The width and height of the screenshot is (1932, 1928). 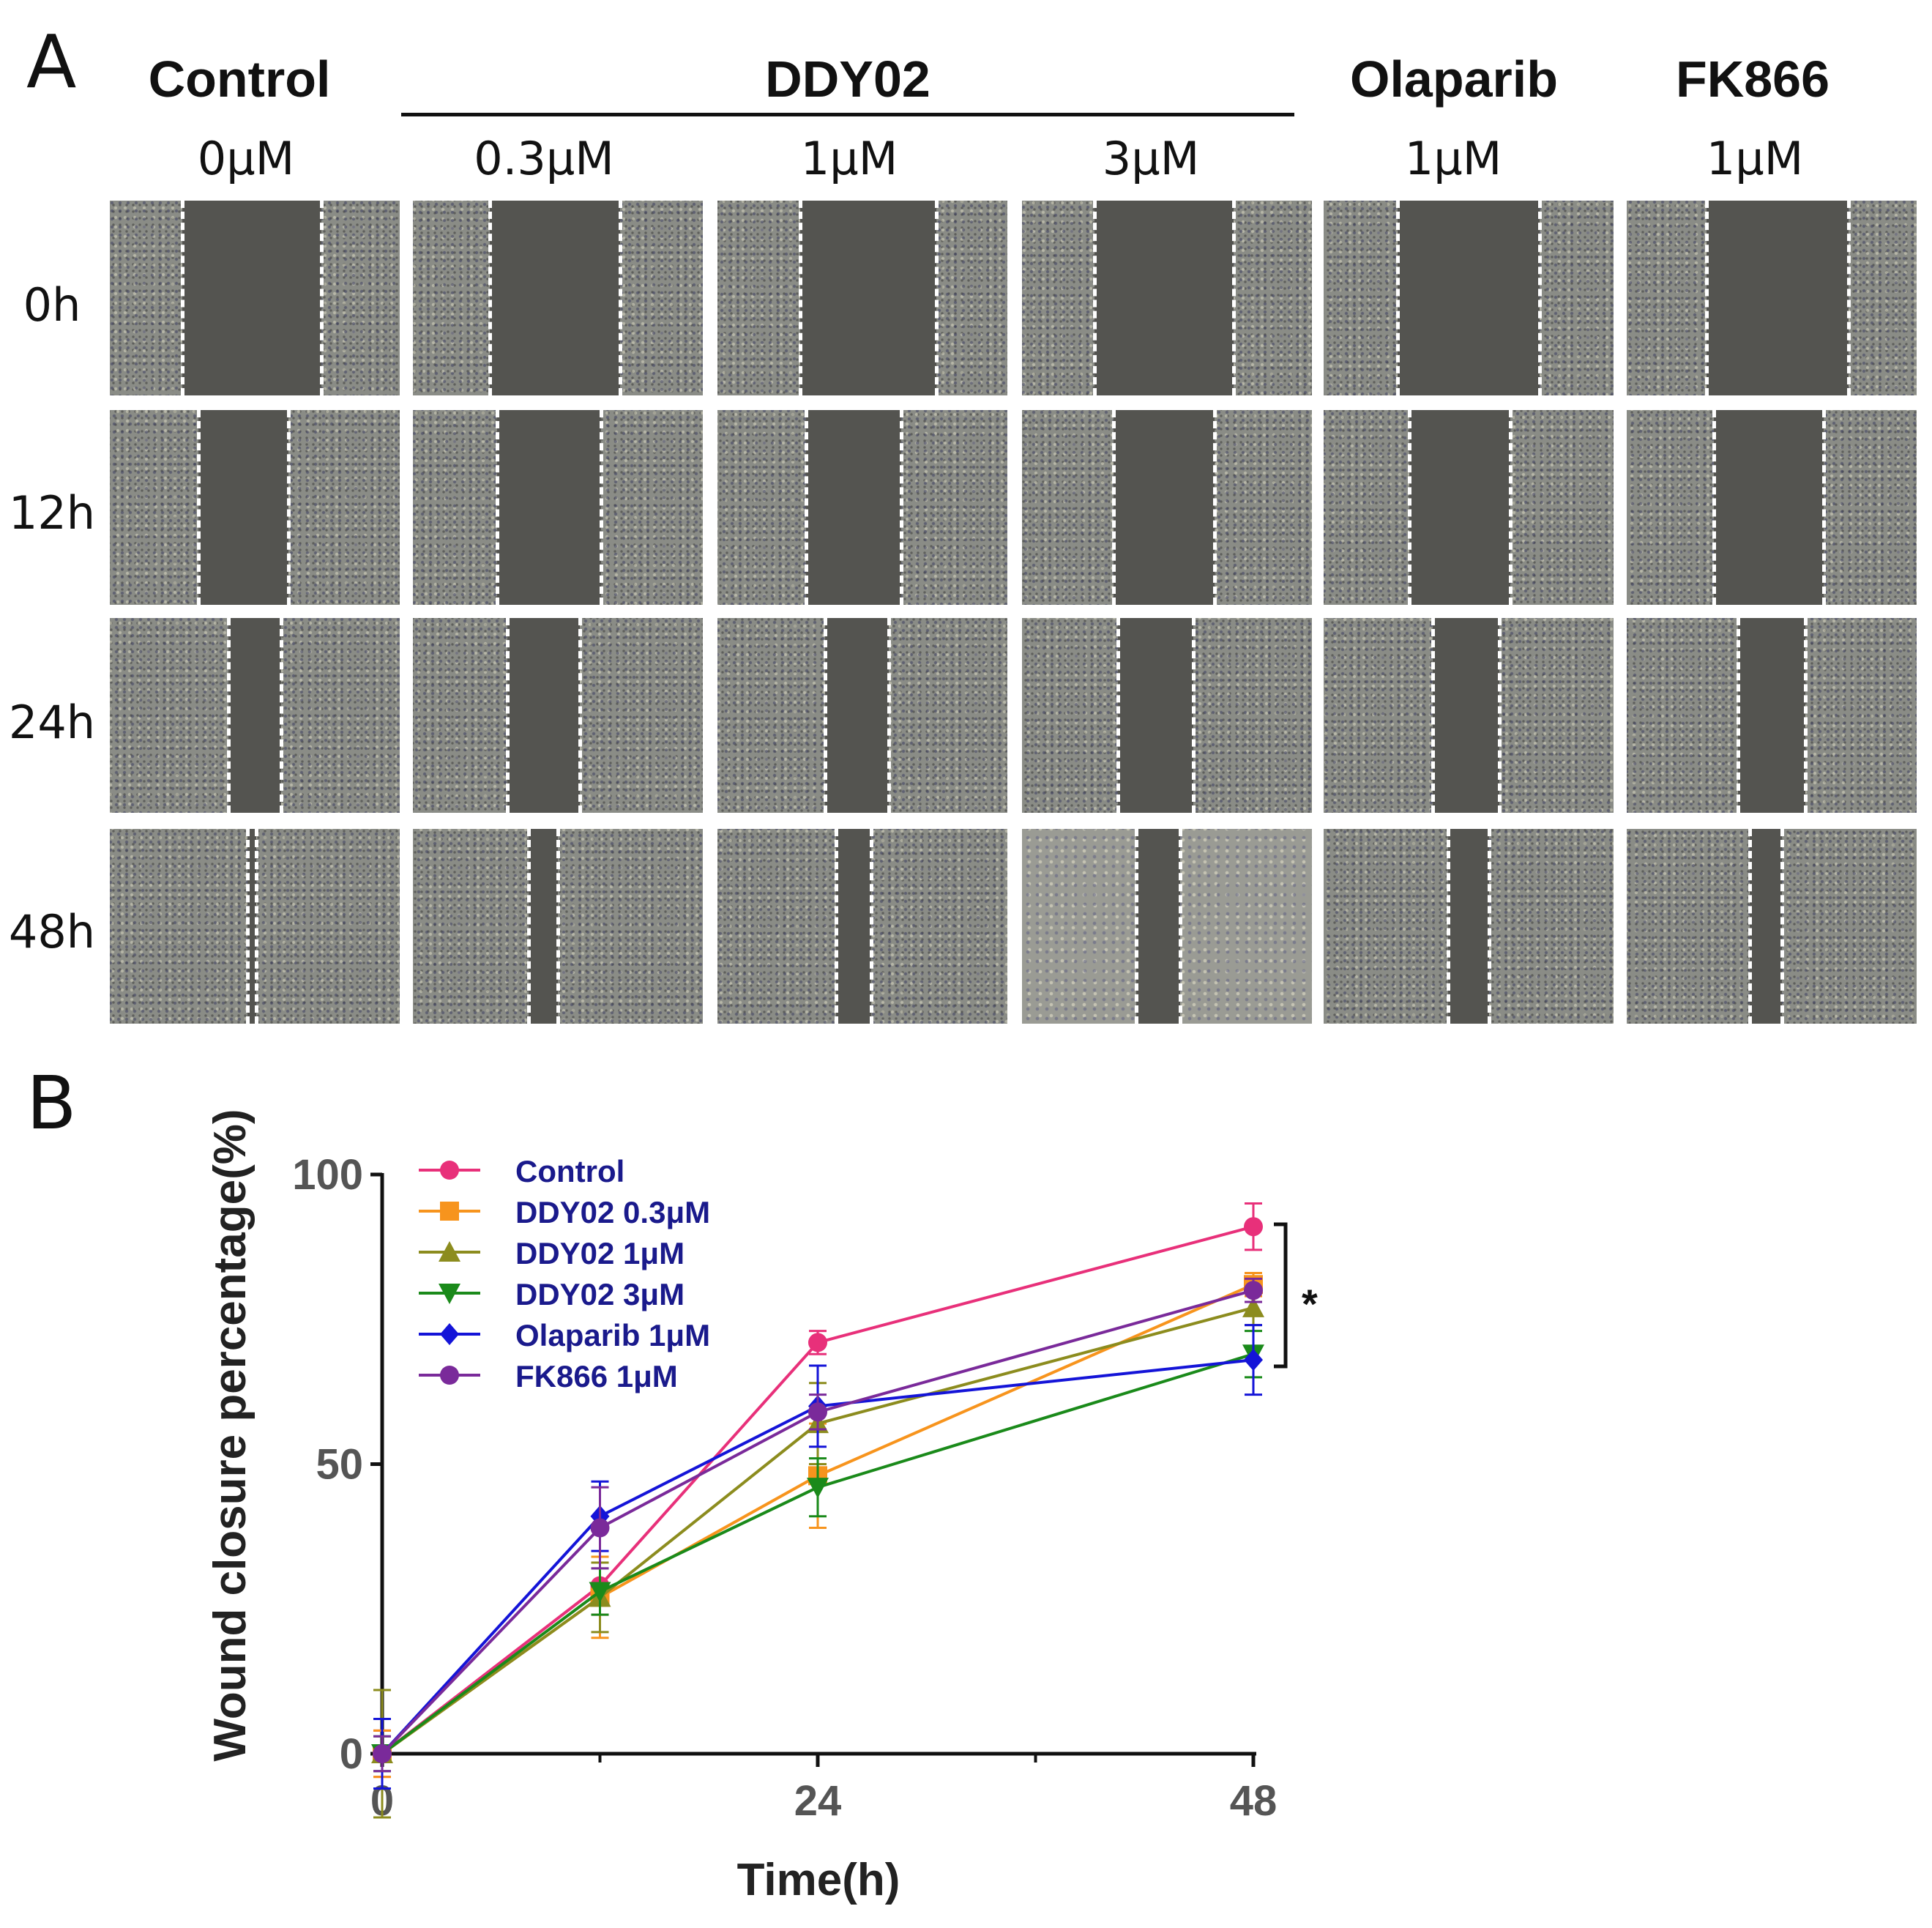 I want to click on column-header-fk866: FK866, so click(x=1753, y=79).